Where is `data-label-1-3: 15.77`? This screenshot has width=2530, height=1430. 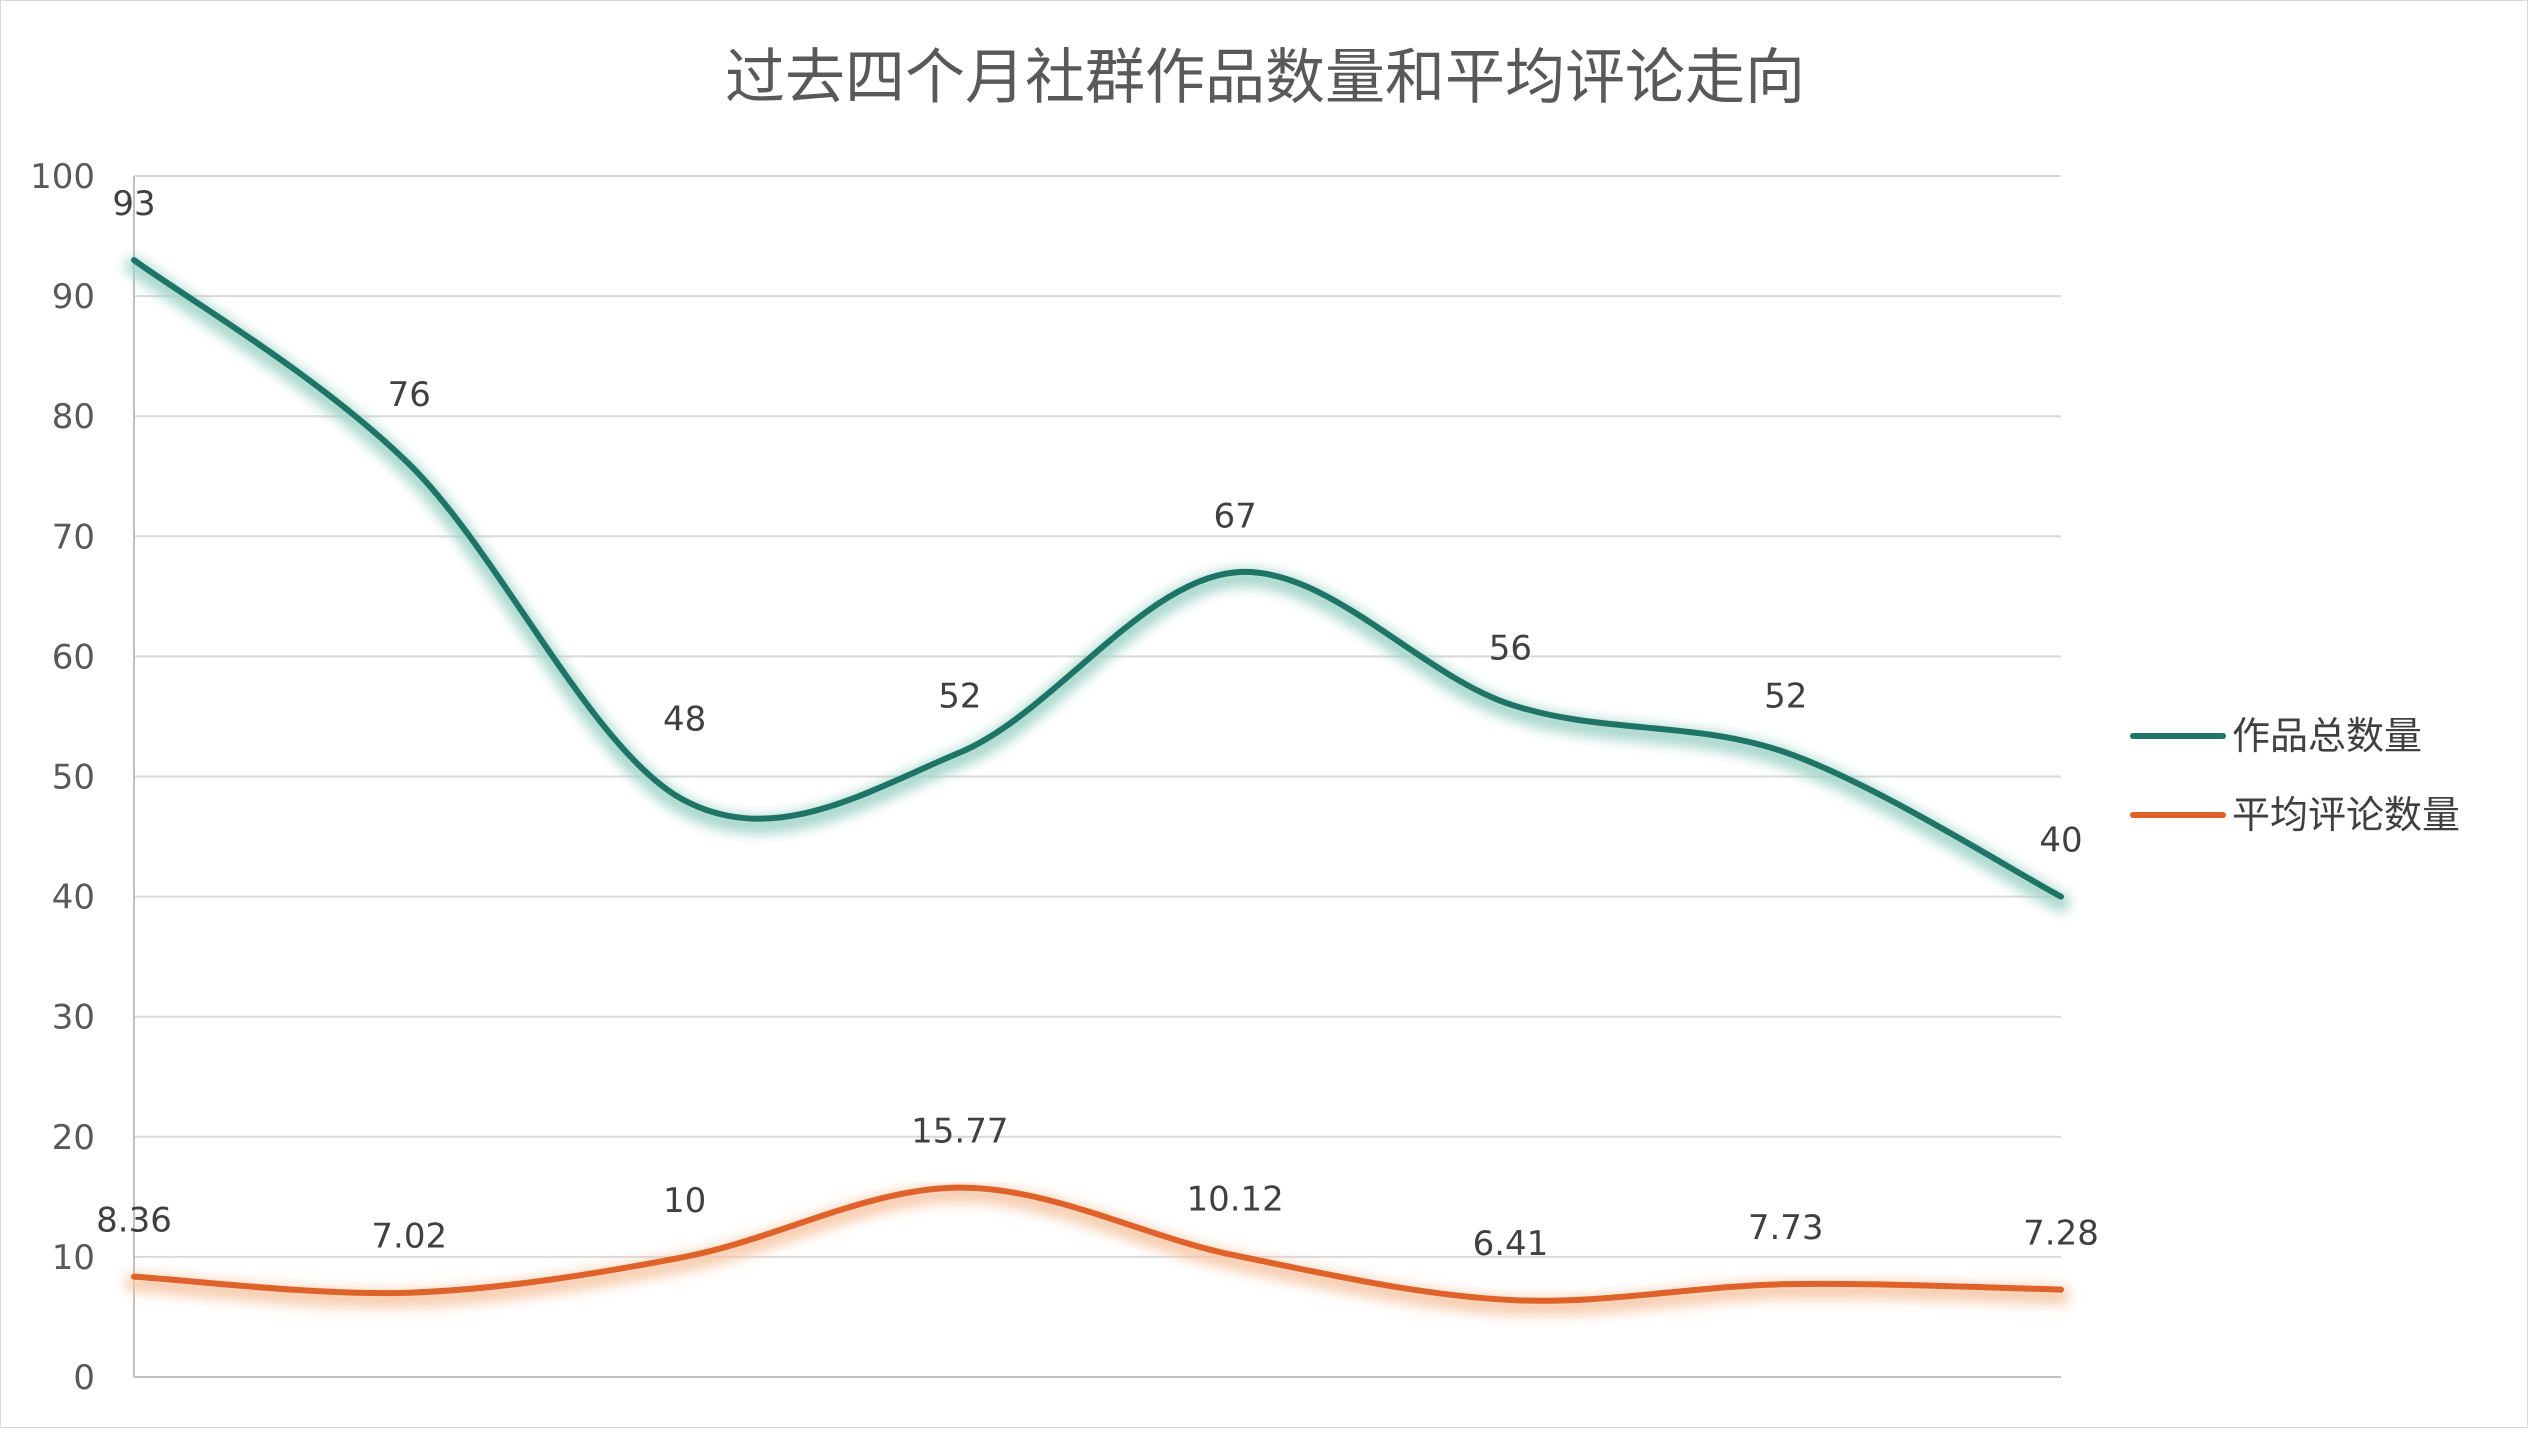 data-label-1-3: 15.77 is located at coordinates (959, 1132).